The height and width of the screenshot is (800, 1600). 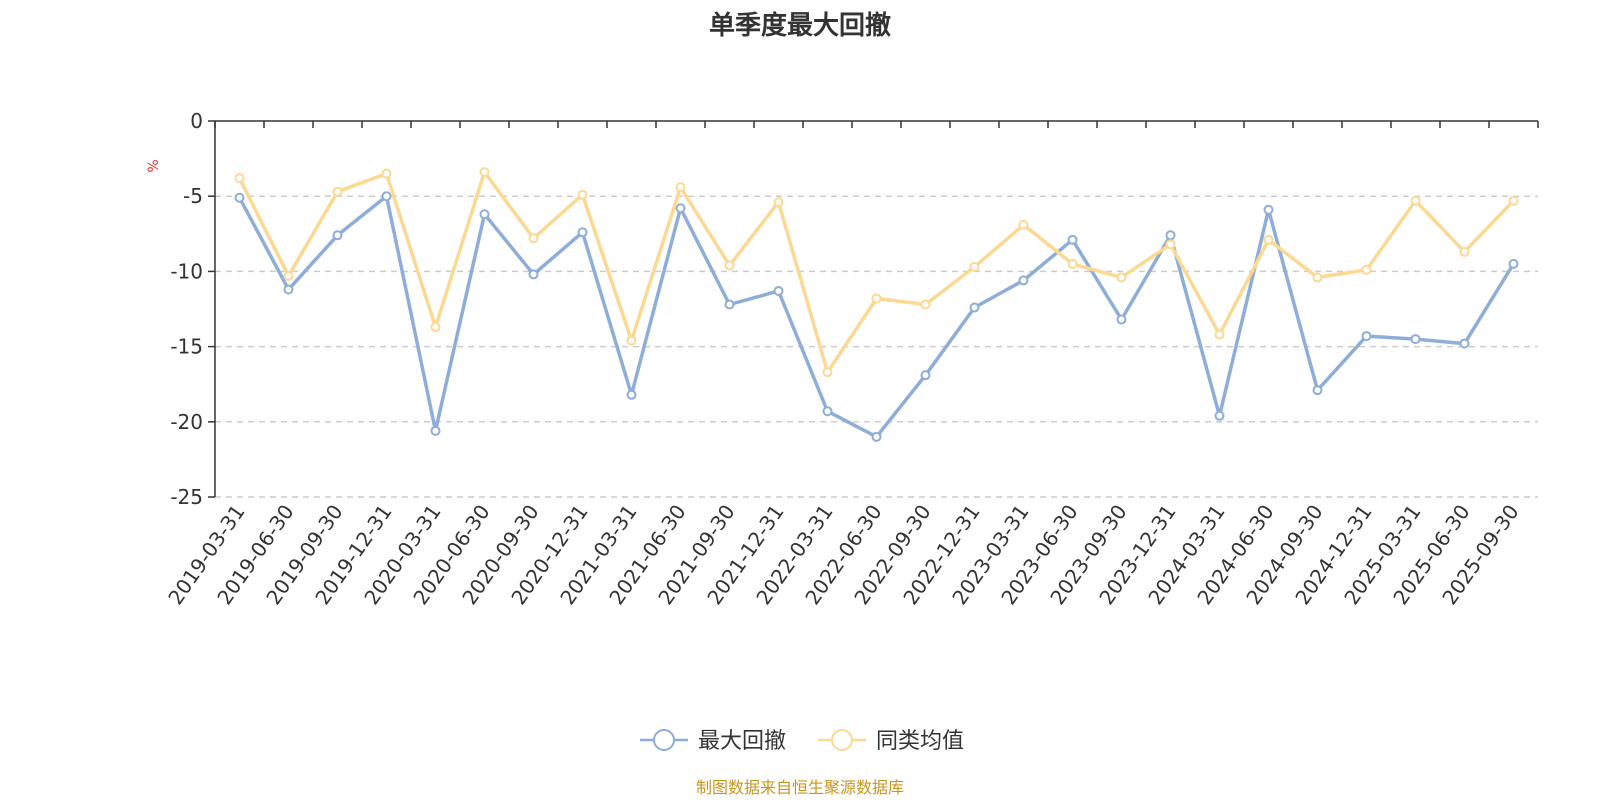 I want to click on y-axis-unit: %, so click(x=154, y=165).